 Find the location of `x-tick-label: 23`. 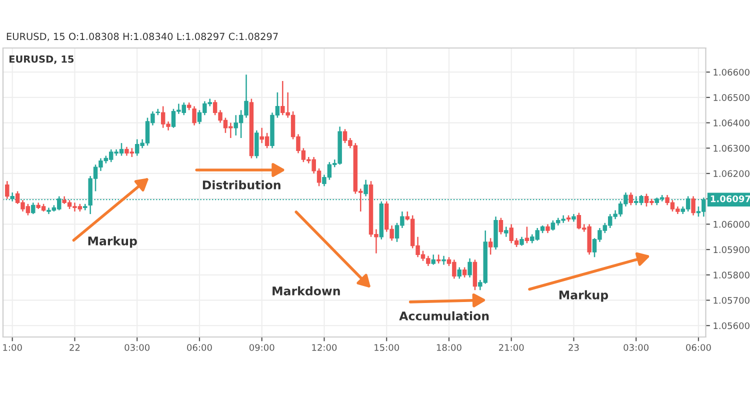

x-tick-label: 23 is located at coordinates (573, 347).